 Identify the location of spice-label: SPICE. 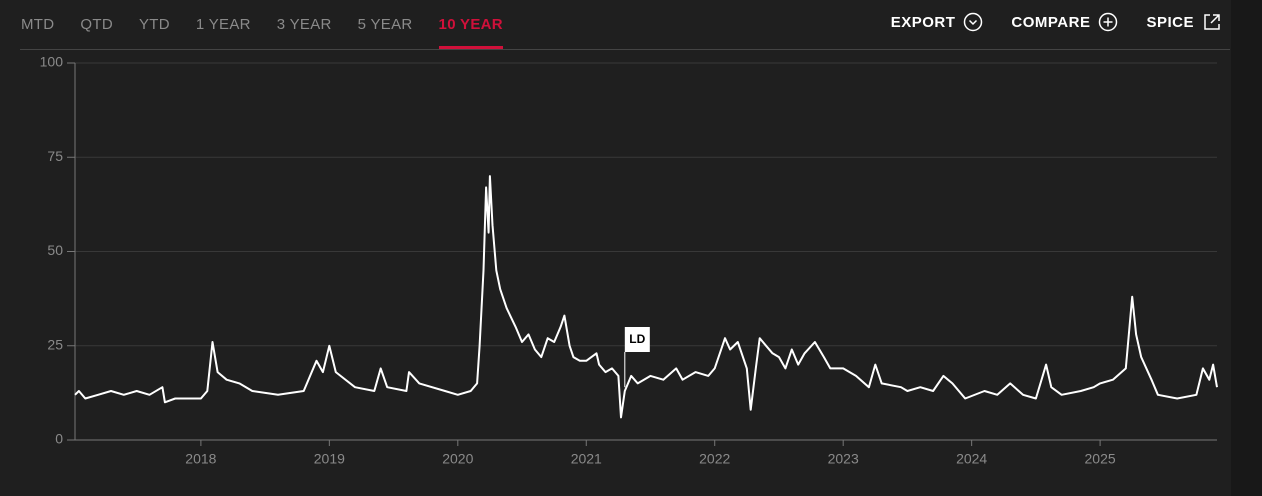
(1170, 22).